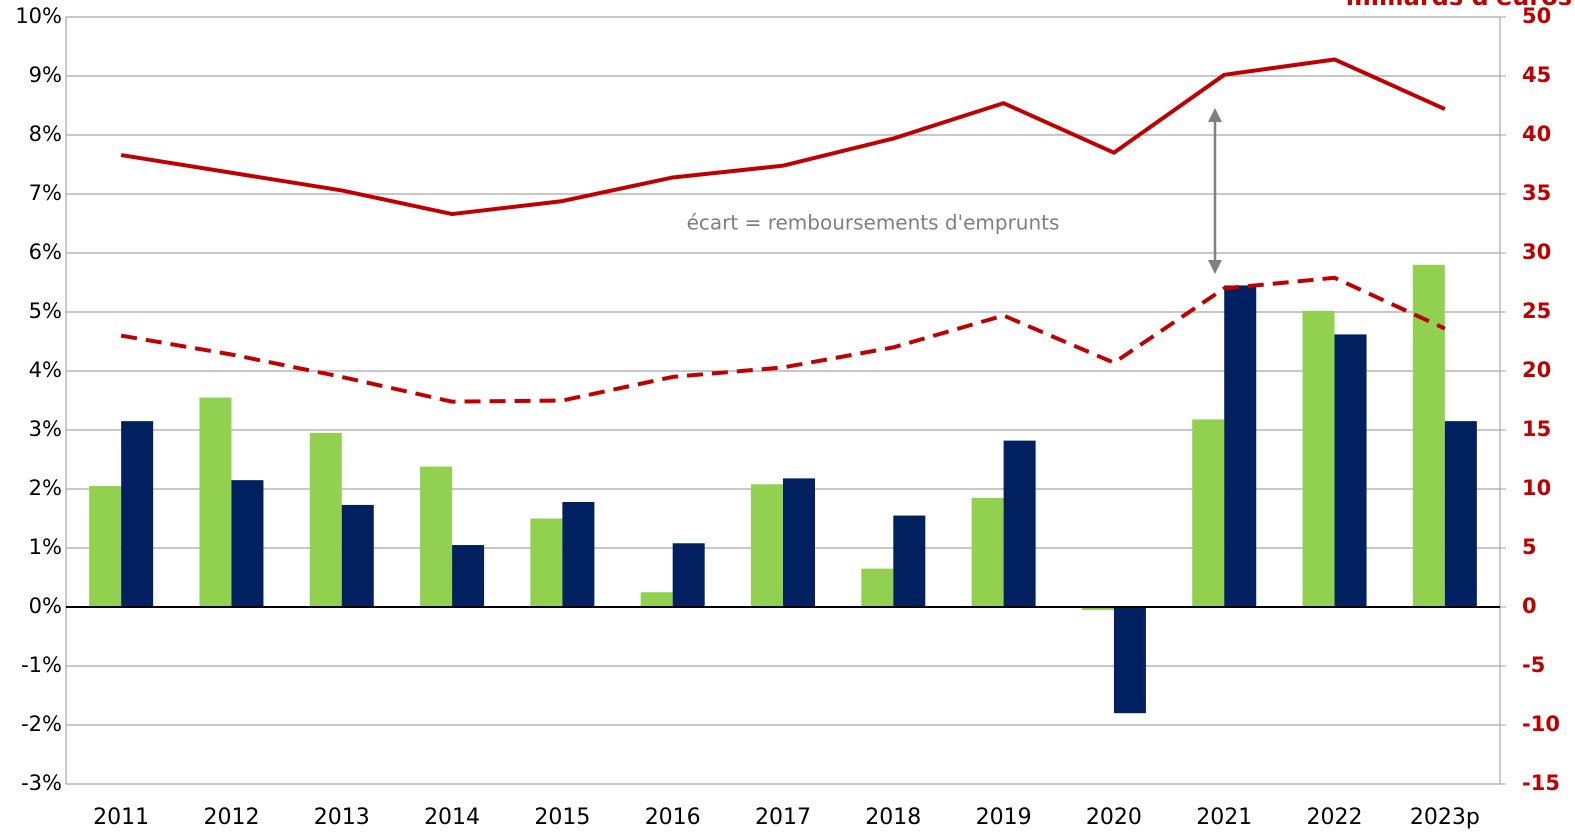 Image resolution: width=1575 pixels, height=836 pixels. Describe the element at coordinates (121, 817) in the screenshot. I see `x-tick-label: 2011` at that location.